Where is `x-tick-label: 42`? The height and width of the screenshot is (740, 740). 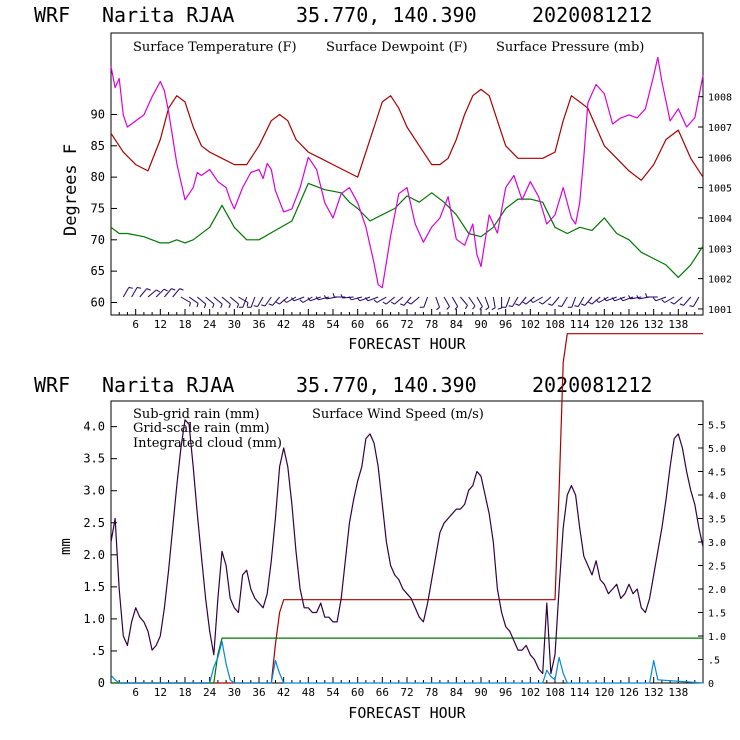
x-tick-label: 42 is located at coordinates (283, 692).